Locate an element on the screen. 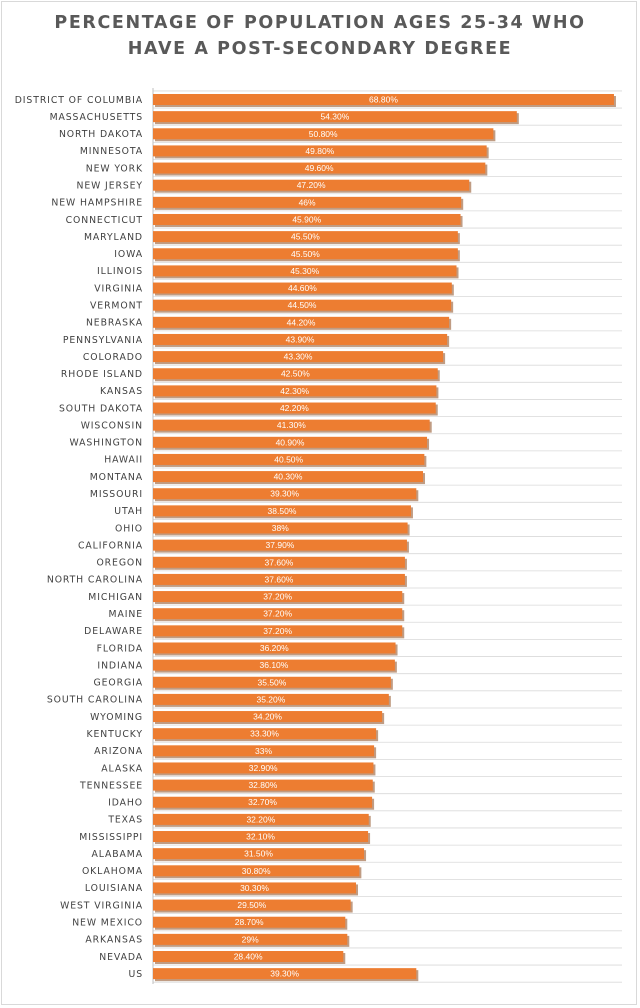  category-label: KANSAS is located at coordinates (121, 391).